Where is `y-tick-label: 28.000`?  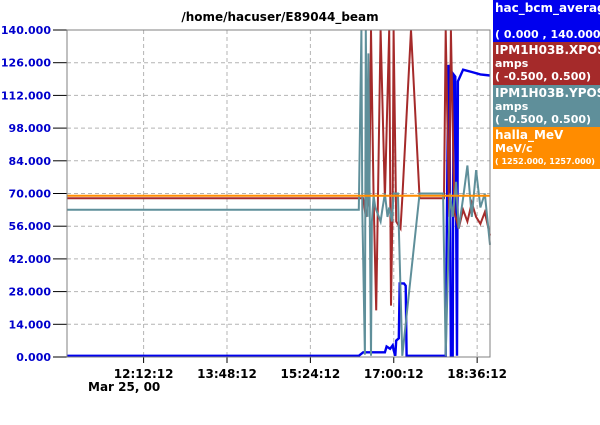 y-tick-label: 28.000 is located at coordinates (30, 292).